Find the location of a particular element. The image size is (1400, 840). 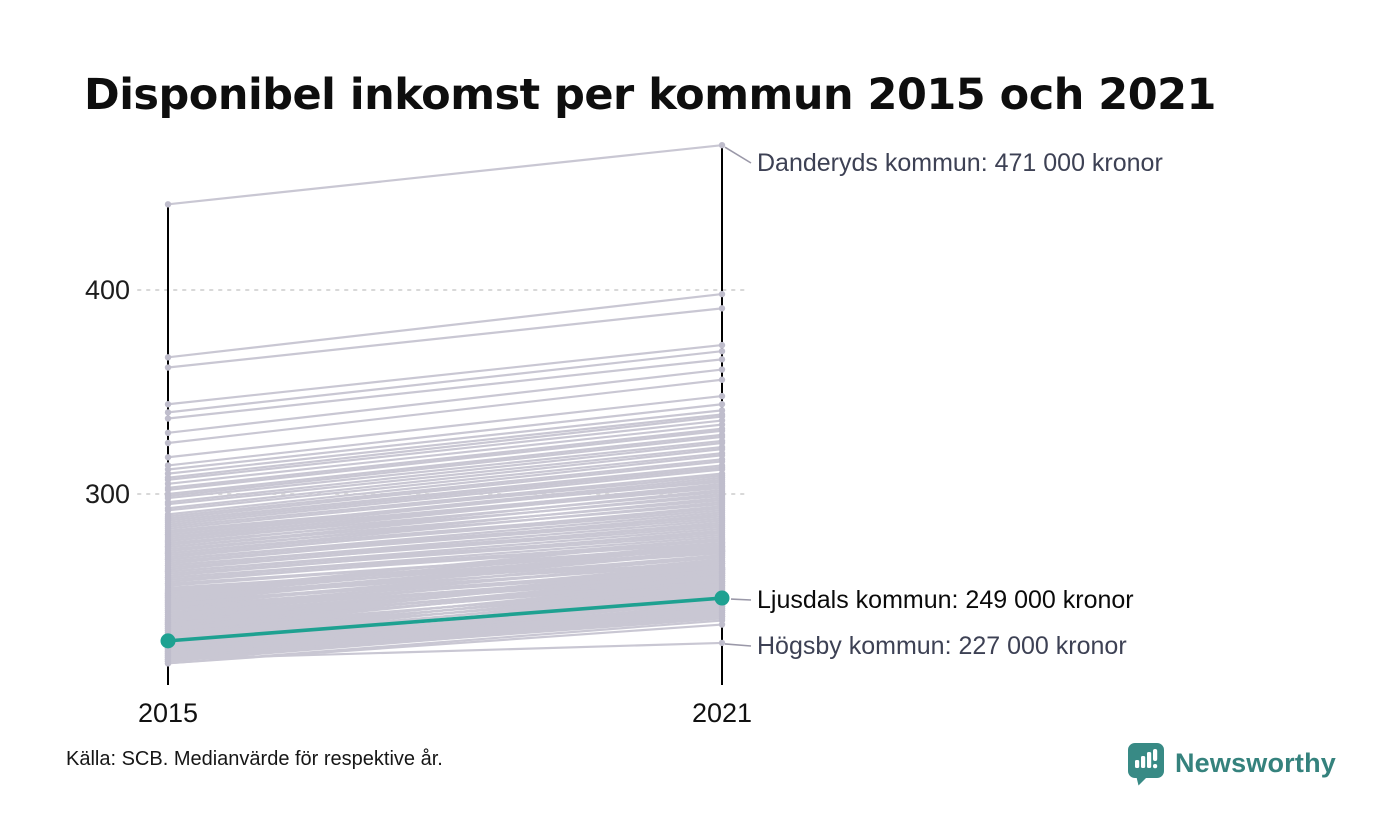

brand-name: Newsworthy is located at coordinates (1255, 763).